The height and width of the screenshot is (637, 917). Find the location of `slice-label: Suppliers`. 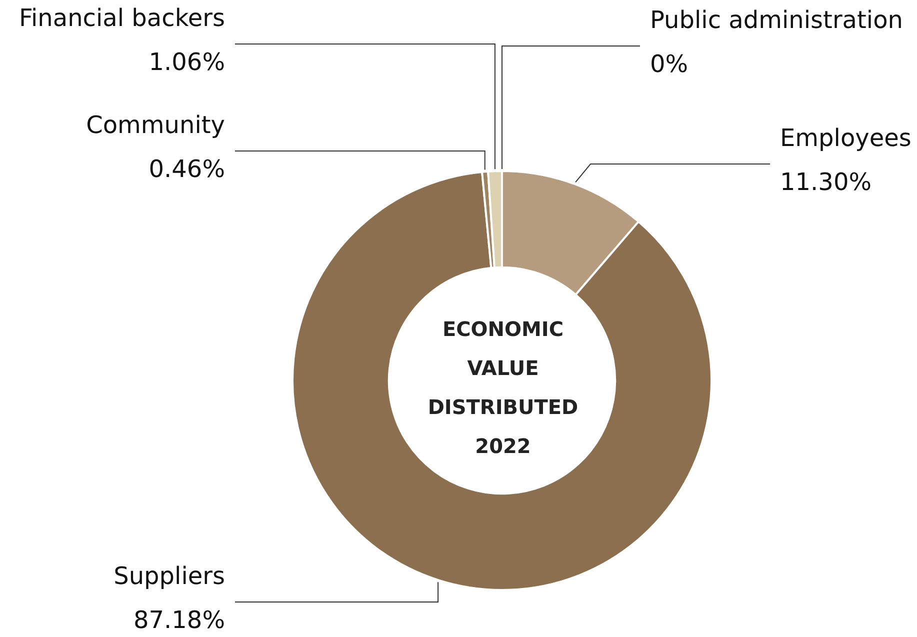

slice-label: Suppliers is located at coordinates (169, 576).